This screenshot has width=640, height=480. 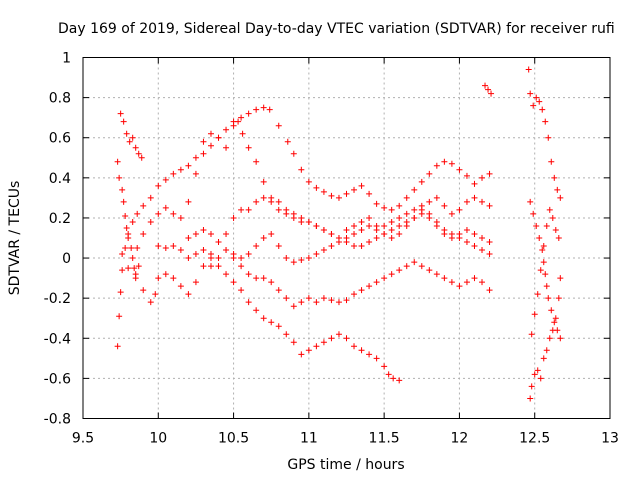 I want to click on y-tick-label: 1, so click(x=66, y=59).